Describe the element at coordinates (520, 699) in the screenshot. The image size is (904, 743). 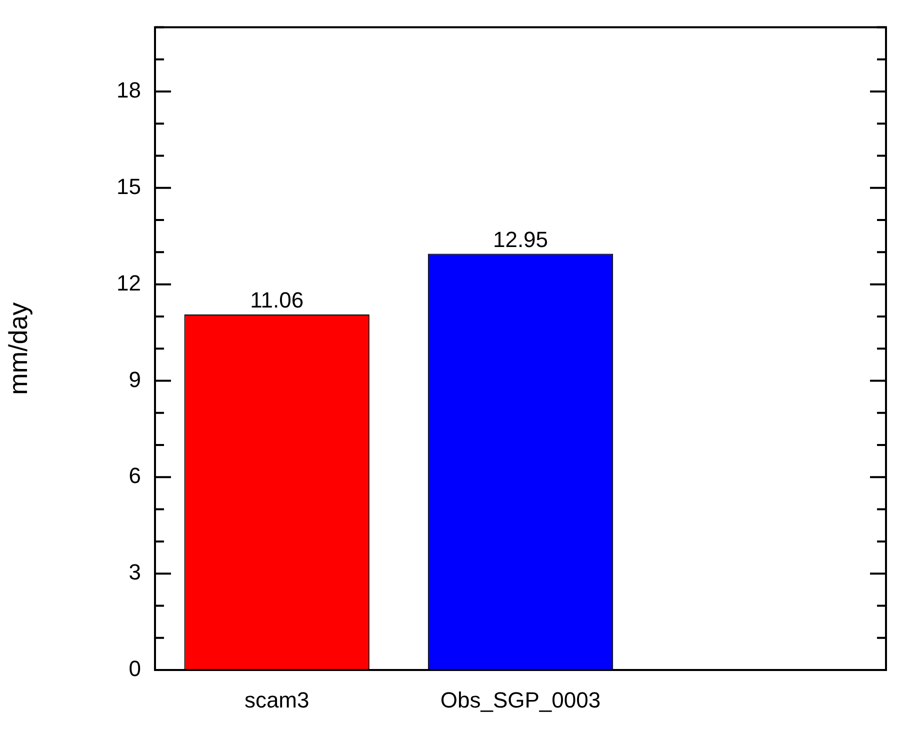
I see `x-tick-label: Obs_SGP_0003` at that location.